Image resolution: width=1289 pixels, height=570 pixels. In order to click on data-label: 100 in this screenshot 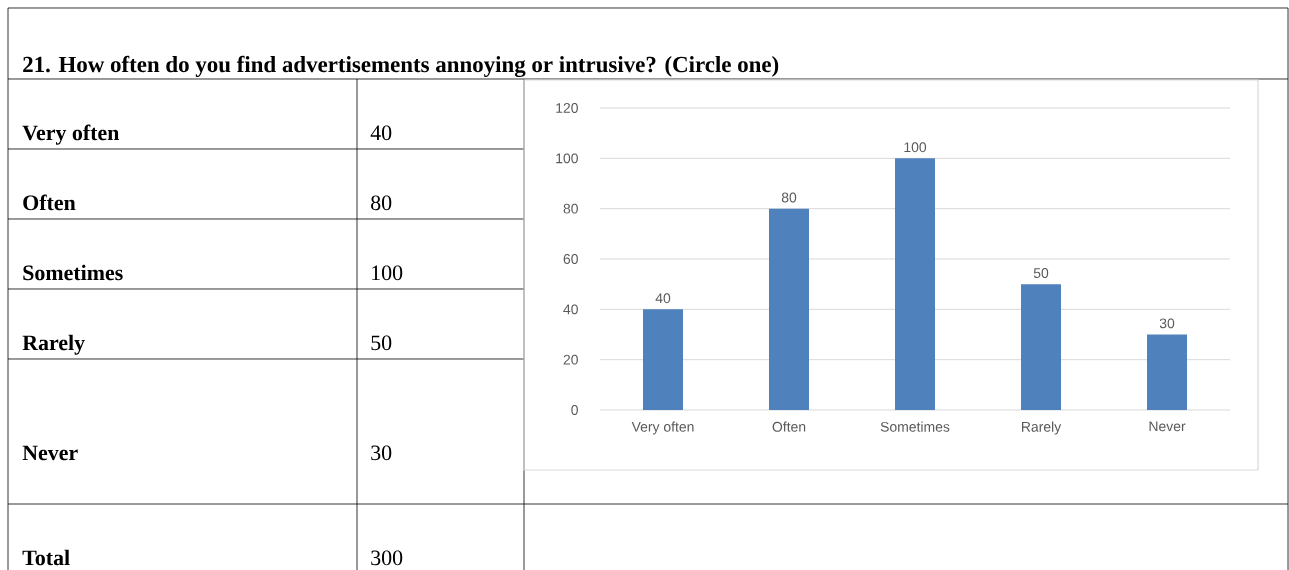, I will do `click(915, 147)`.